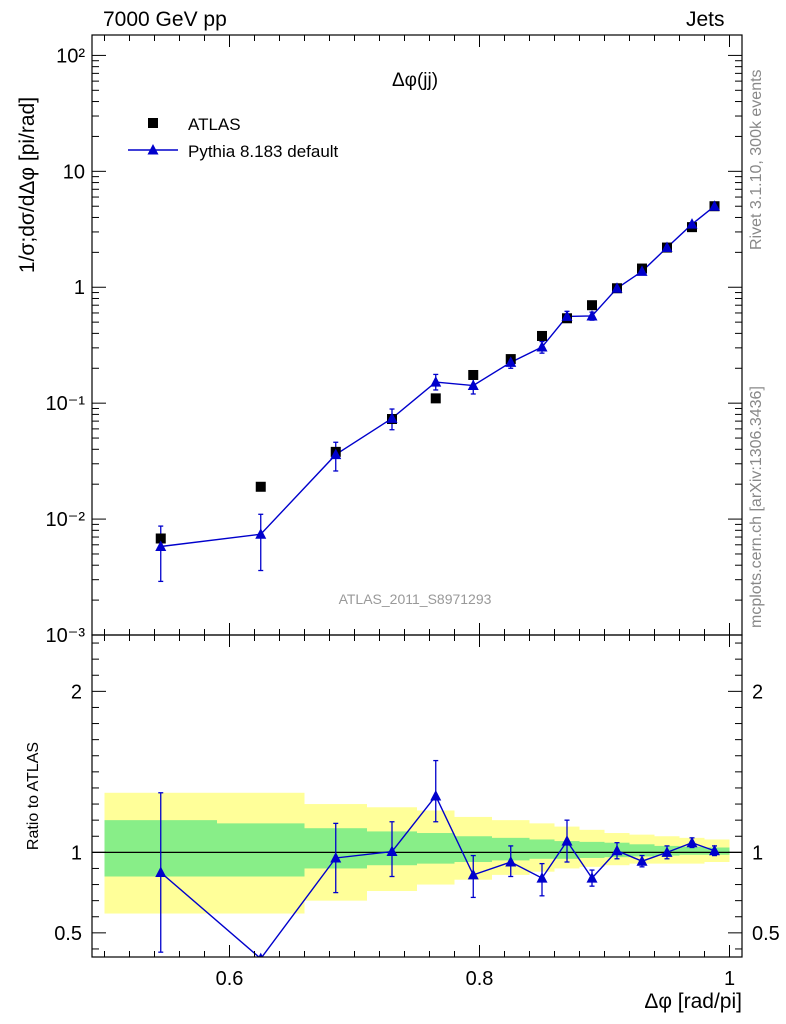  Describe the element at coordinates (165, 19) in the screenshot. I see `header-left-label: 7000 GeV pp` at that location.